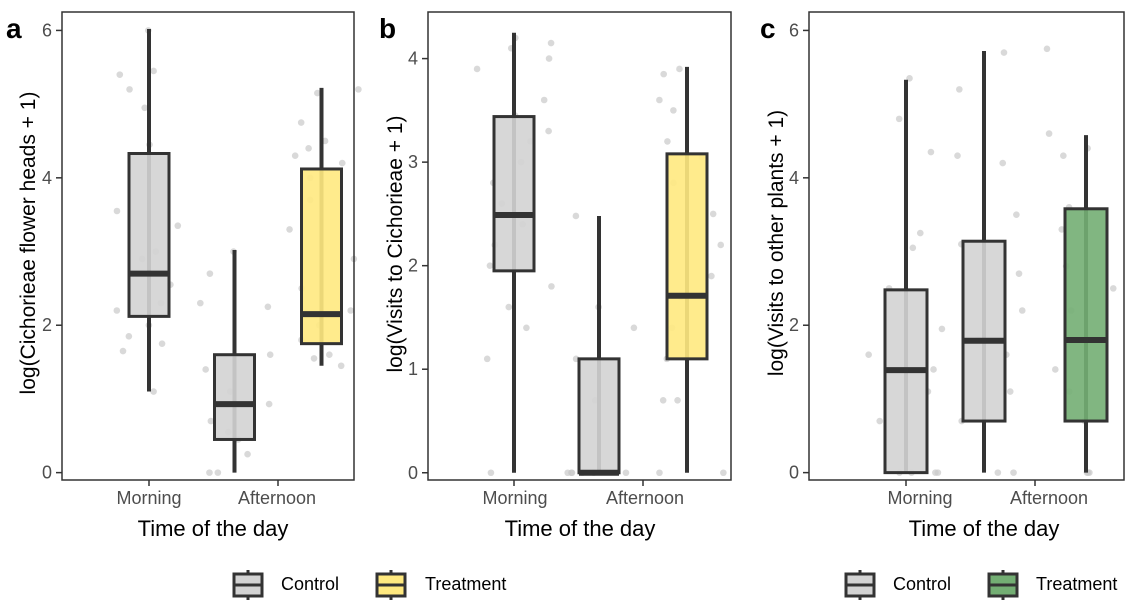  I want to click on y-tick-label: 6, so click(47, 30).